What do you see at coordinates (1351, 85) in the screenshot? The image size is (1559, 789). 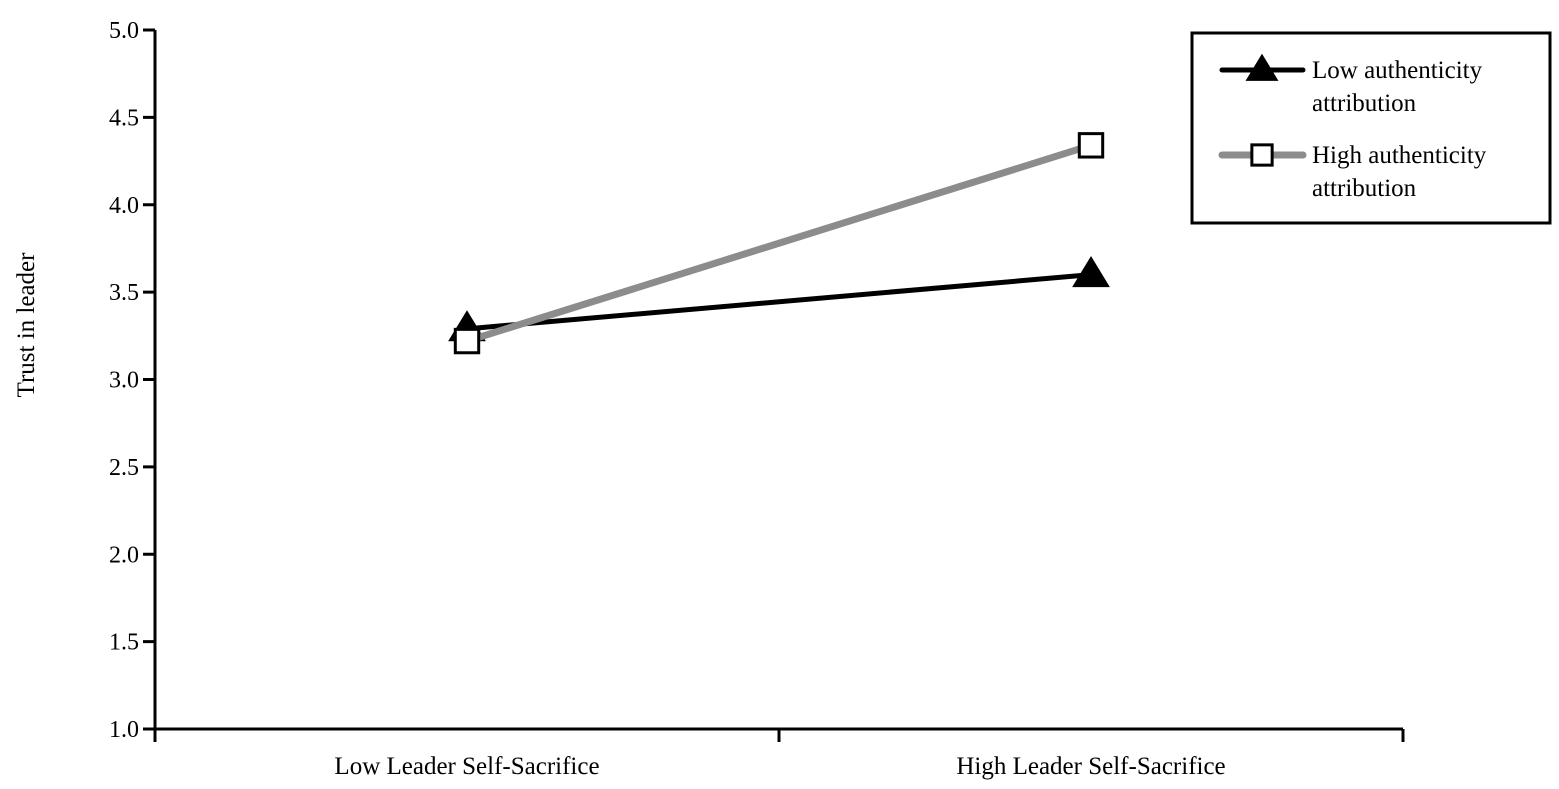 I see `legend-entry: Low authenticity attribution` at bounding box center [1351, 85].